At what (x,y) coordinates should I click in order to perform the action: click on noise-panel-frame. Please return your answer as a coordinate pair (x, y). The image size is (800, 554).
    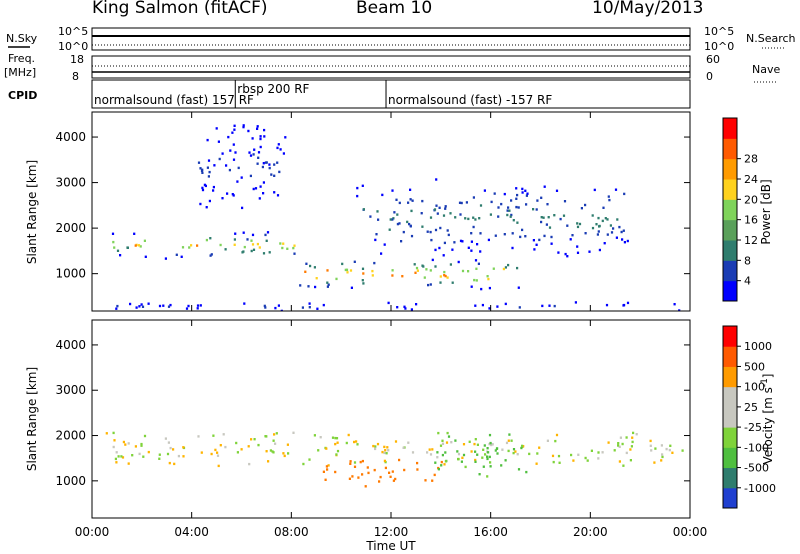
    Looking at the image, I should click on (391, 39).